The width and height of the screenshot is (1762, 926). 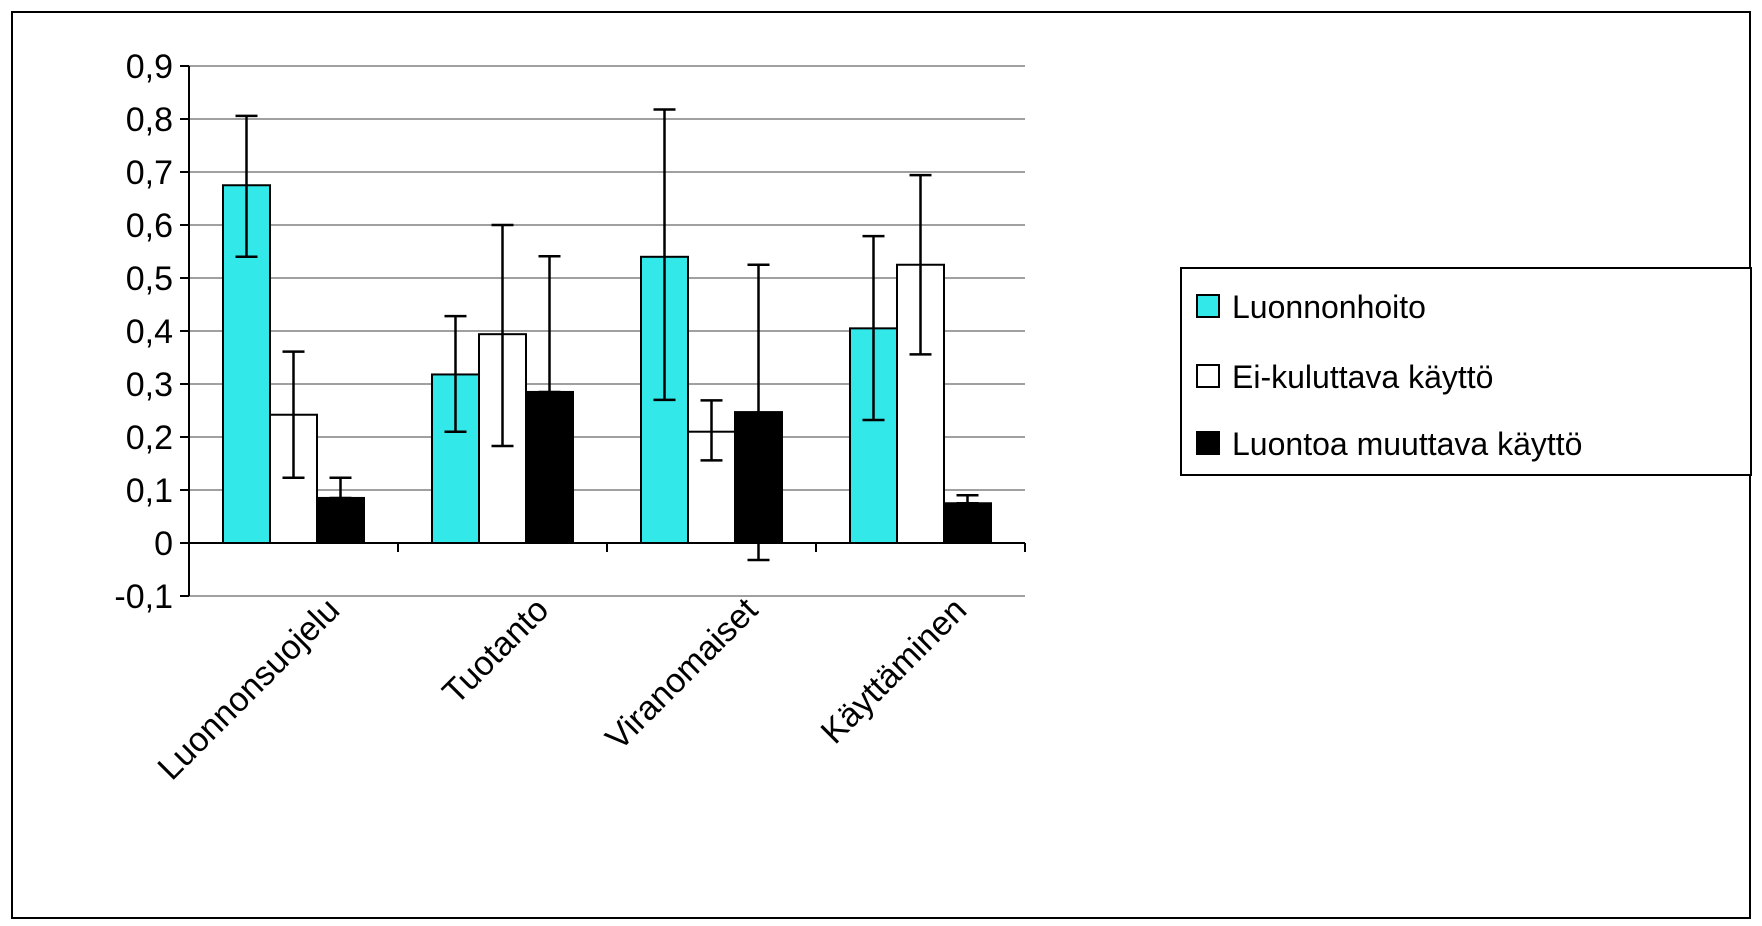 What do you see at coordinates (1208, 443) in the screenshot?
I see `legend-swatch-luontoa-muuttava` at bounding box center [1208, 443].